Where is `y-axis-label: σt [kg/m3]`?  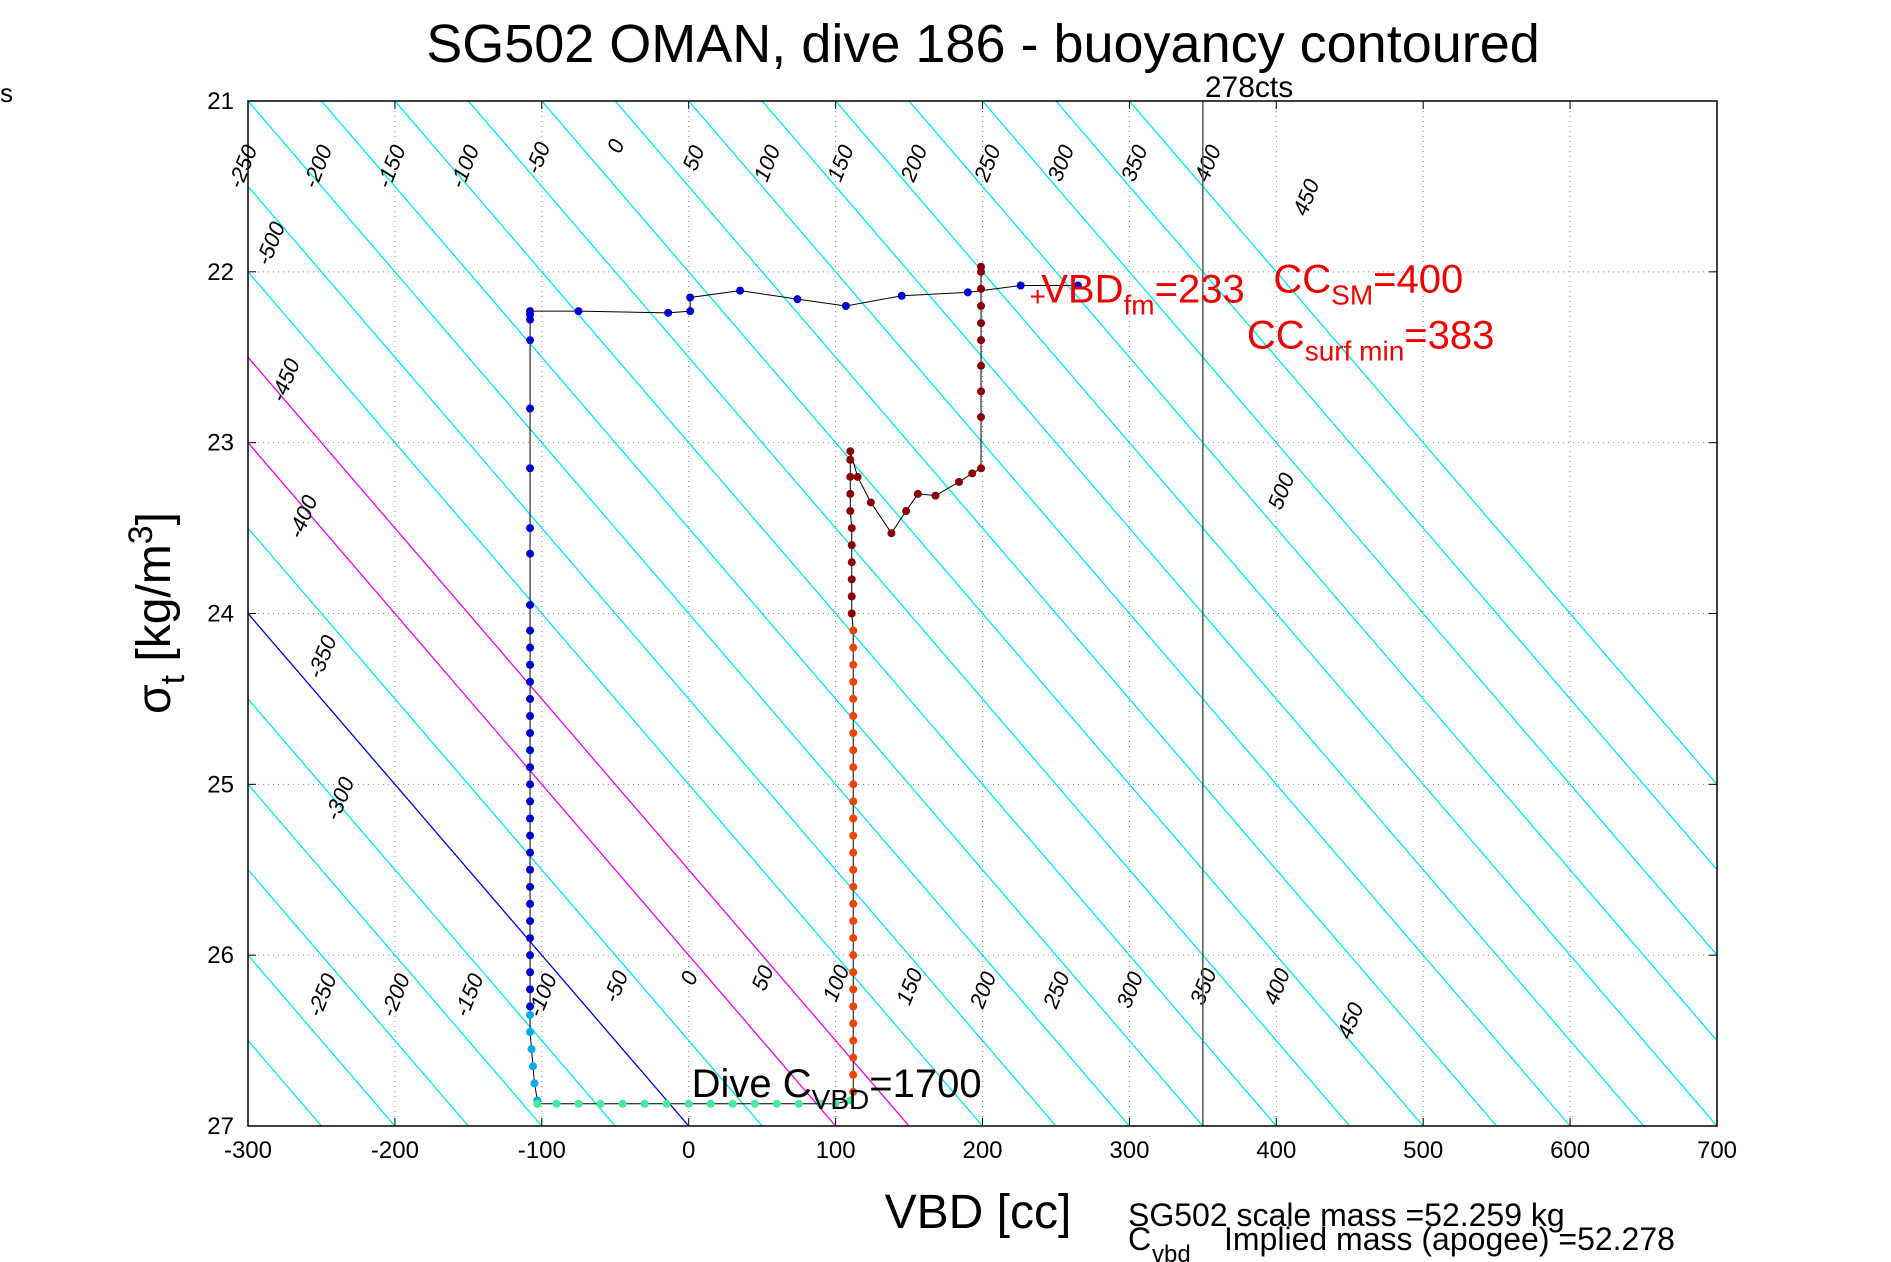
y-axis-label: σt [kg/m3] is located at coordinates (157, 613).